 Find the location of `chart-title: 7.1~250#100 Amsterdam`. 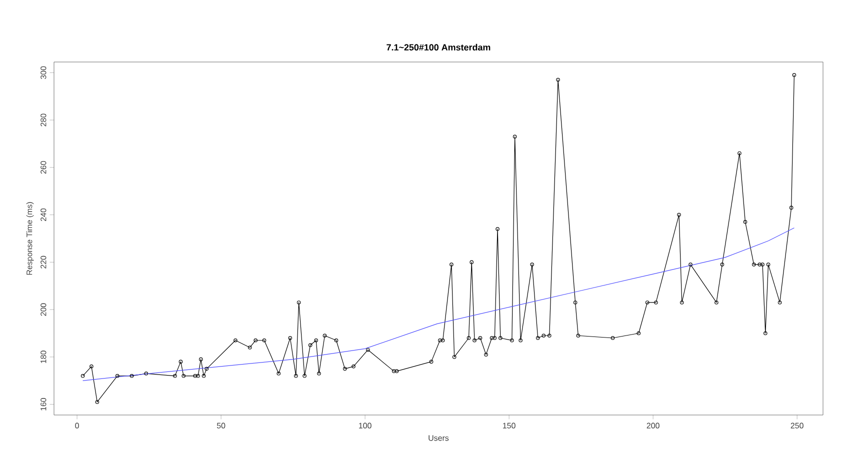

chart-title: 7.1~250#100 Amsterdam is located at coordinates (438, 47).